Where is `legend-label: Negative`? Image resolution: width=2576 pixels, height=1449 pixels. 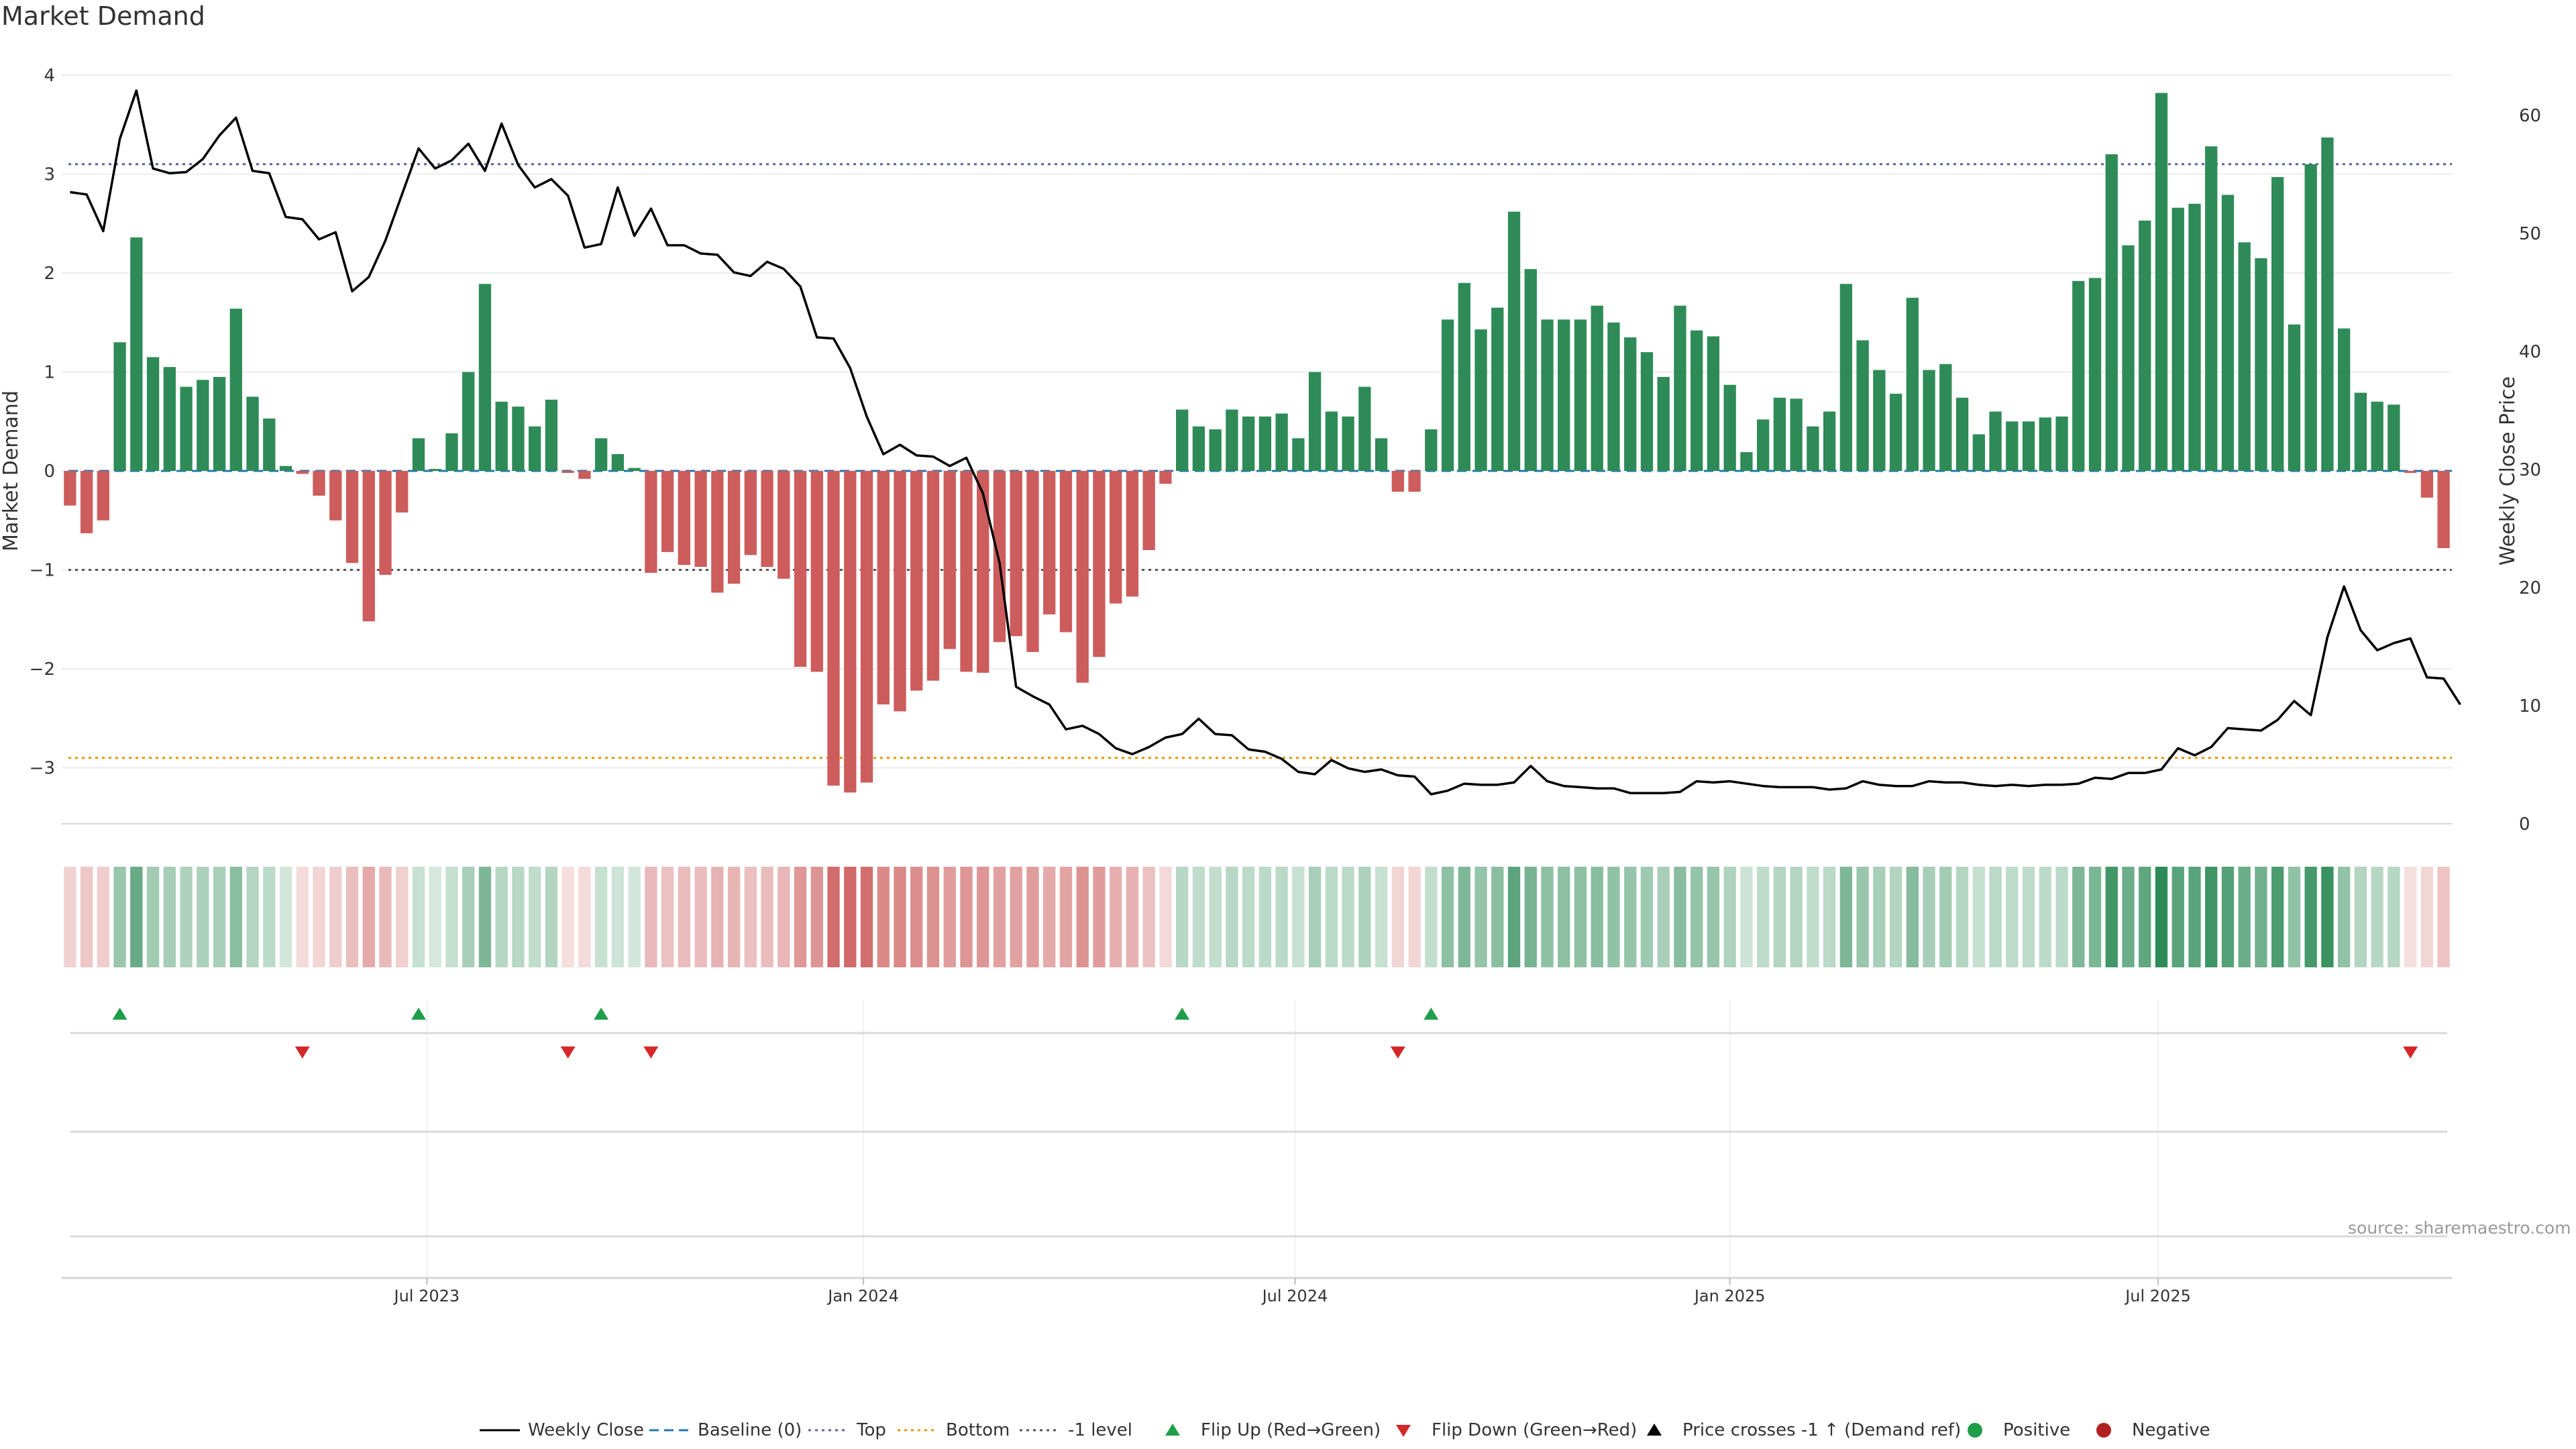
legend-label: Negative is located at coordinates (2171, 1430).